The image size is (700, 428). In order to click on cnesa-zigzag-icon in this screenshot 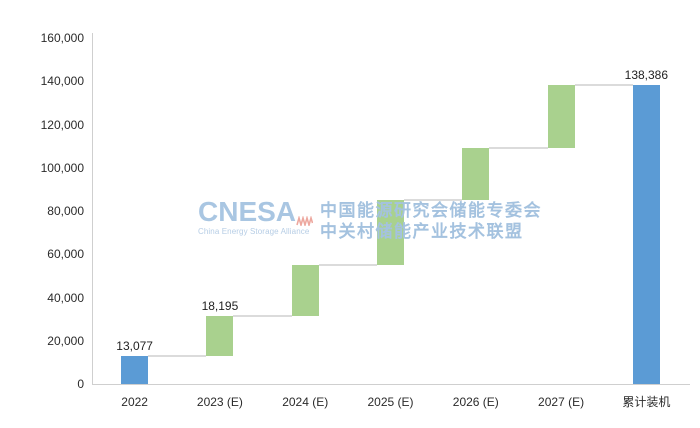, I will do `click(305, 222)`.